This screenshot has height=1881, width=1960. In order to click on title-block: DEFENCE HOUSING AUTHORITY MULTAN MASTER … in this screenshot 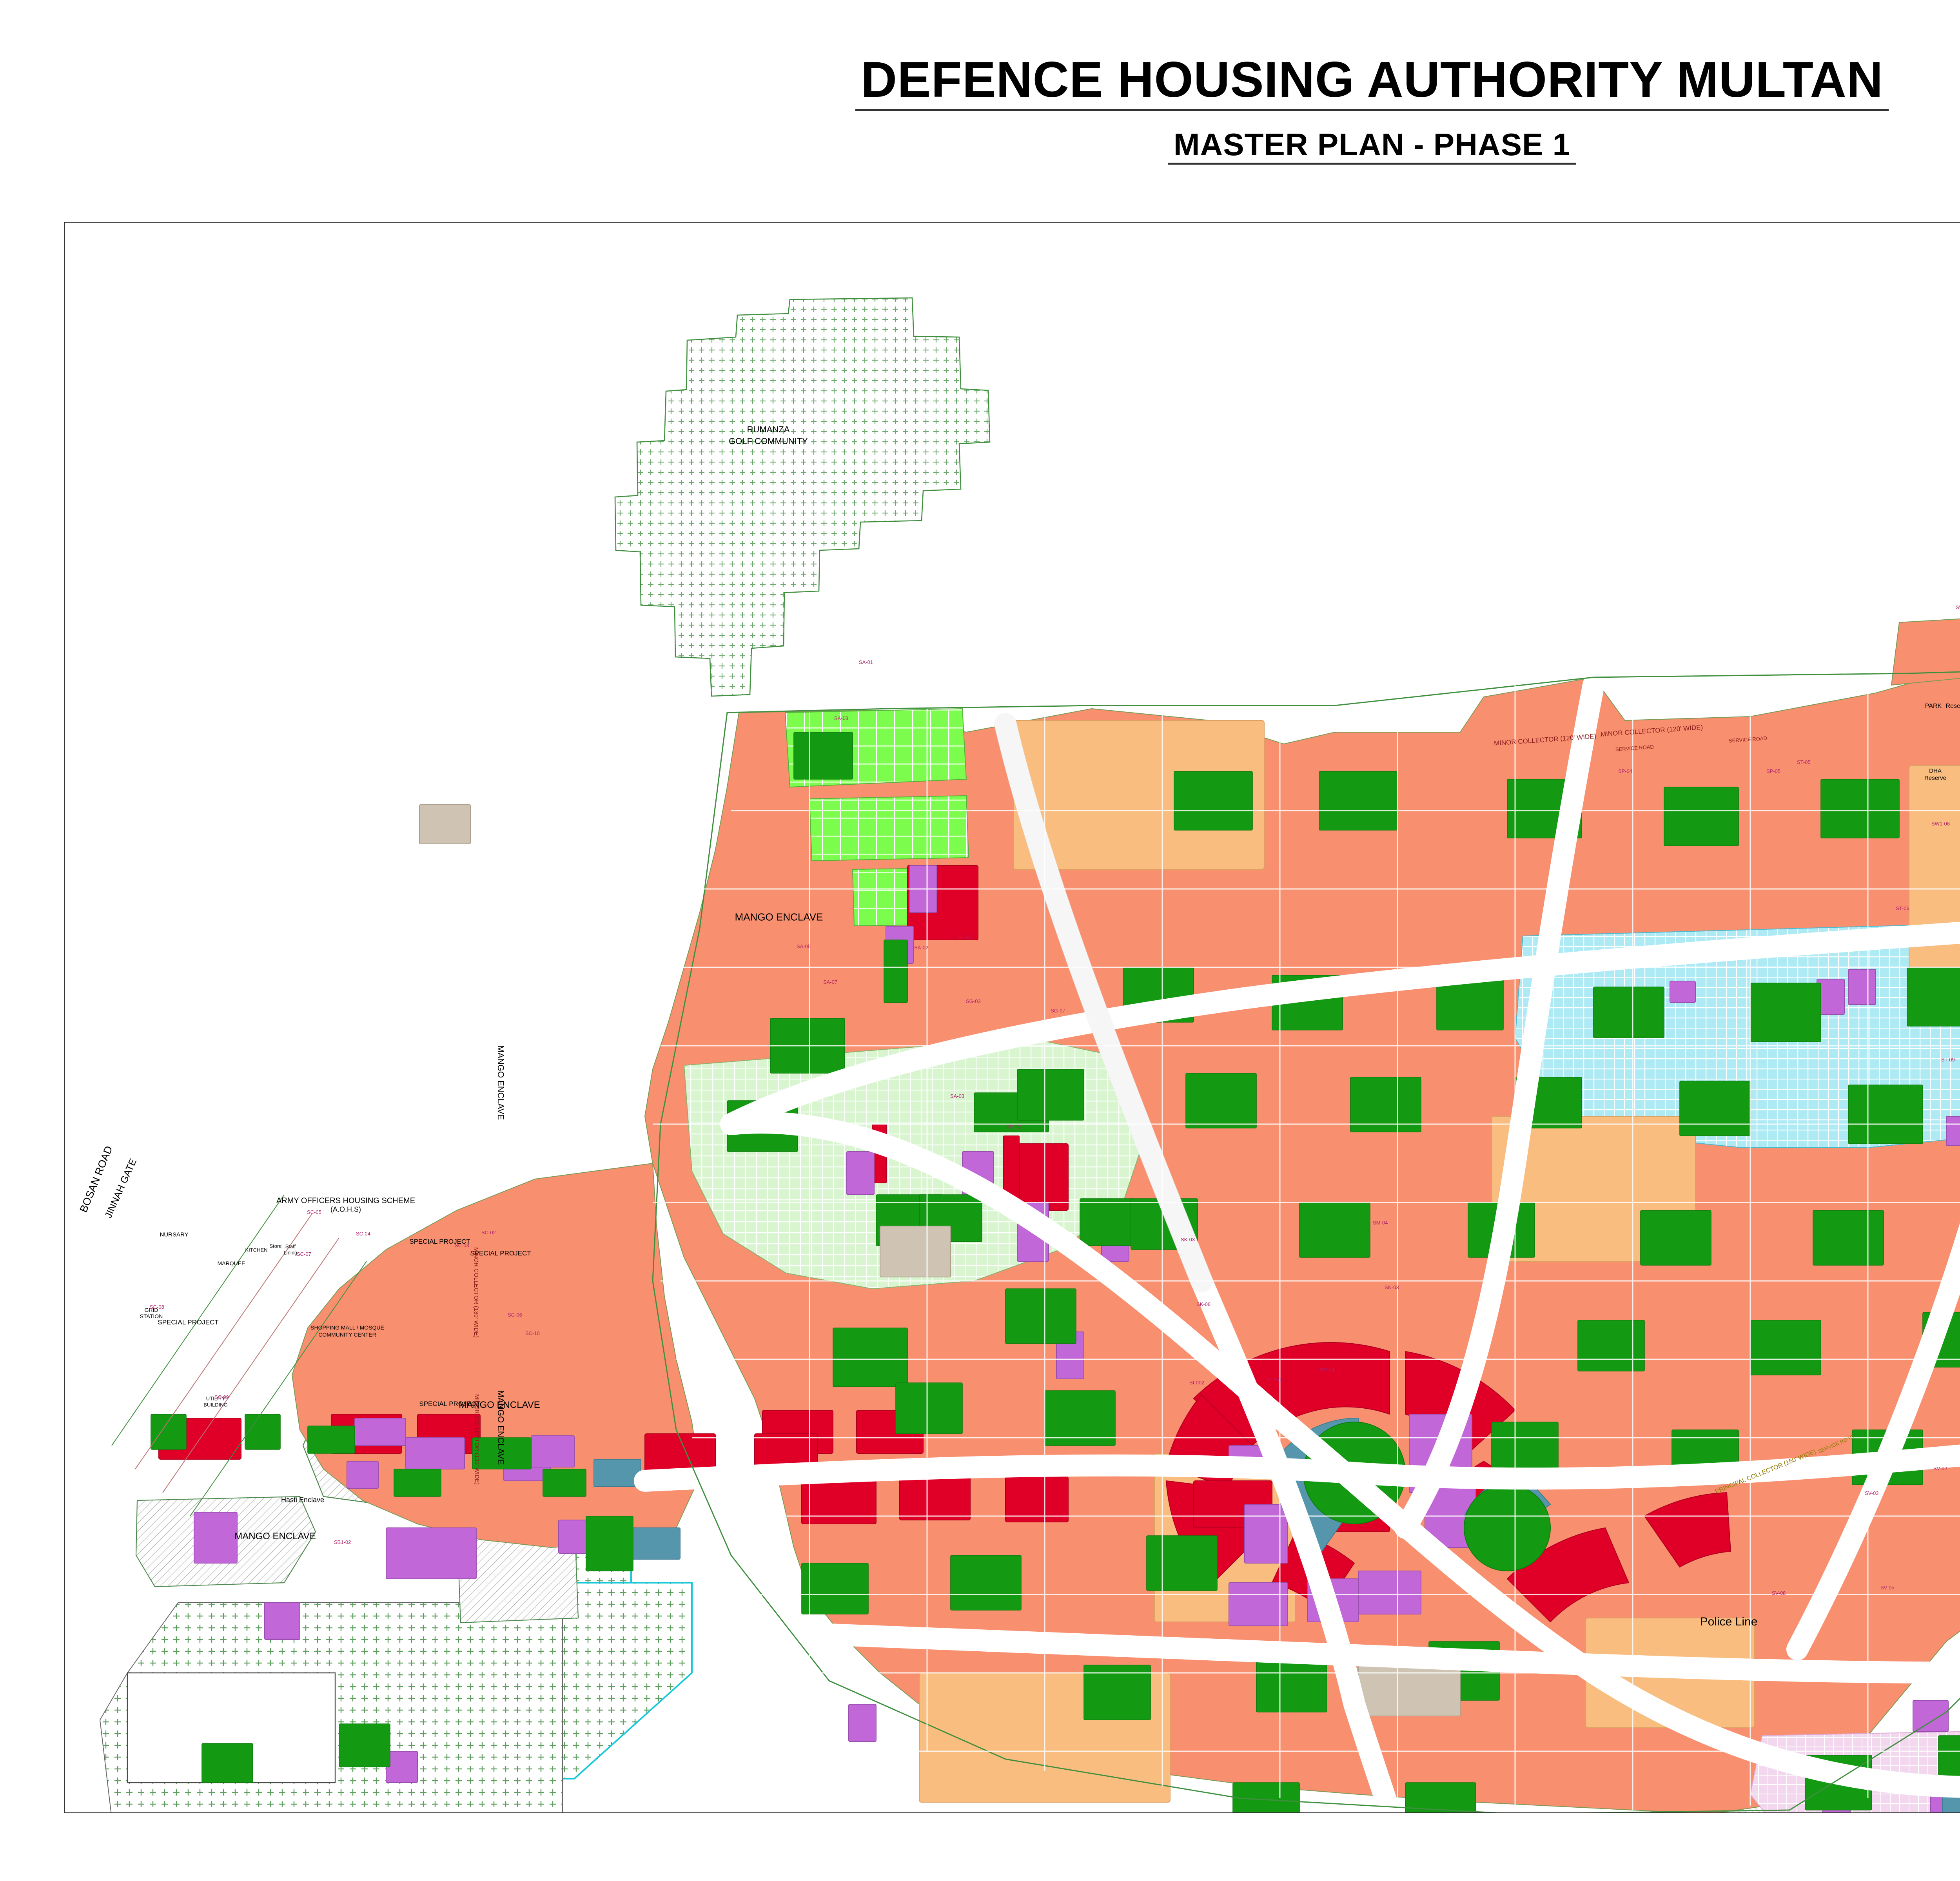, I will do `click(980, 110)`.